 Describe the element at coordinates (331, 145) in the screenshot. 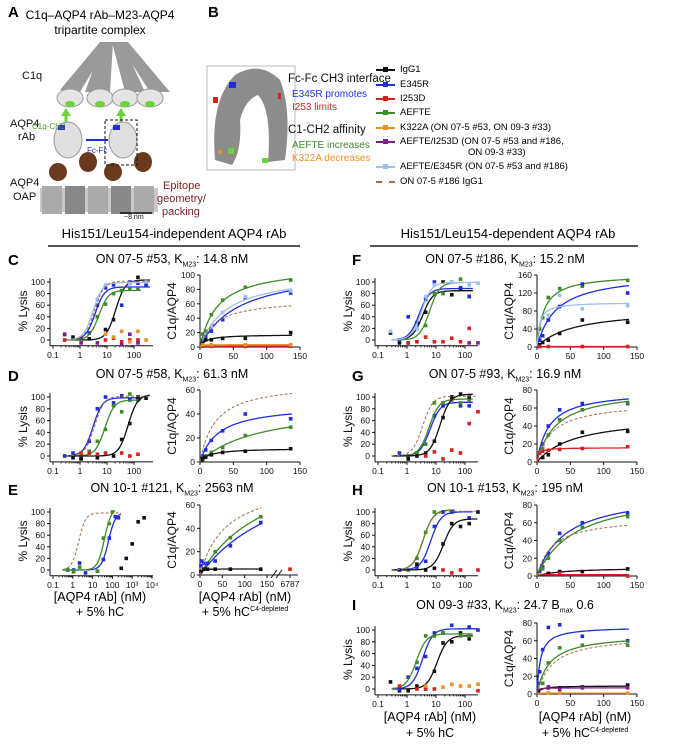

I see `aefte-label: AEFTE increases` at that location.